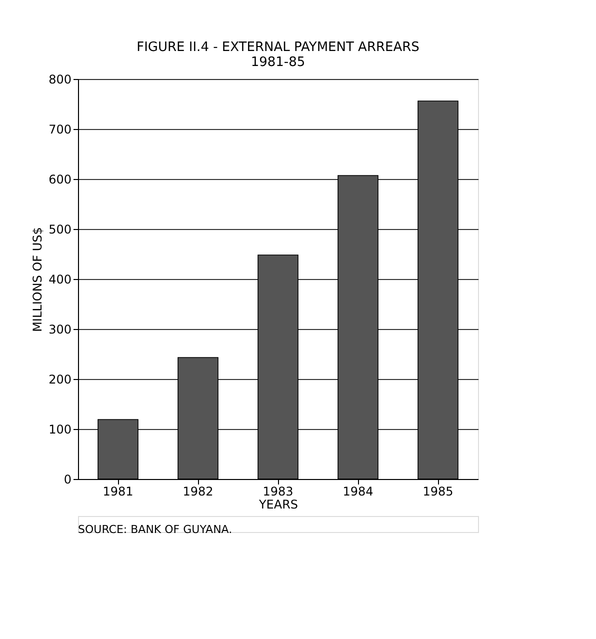  What do you see at coordinates (358, 491) in the screenshot?
I see `x-tick-label: 1984` at bounding box center [358, 491].